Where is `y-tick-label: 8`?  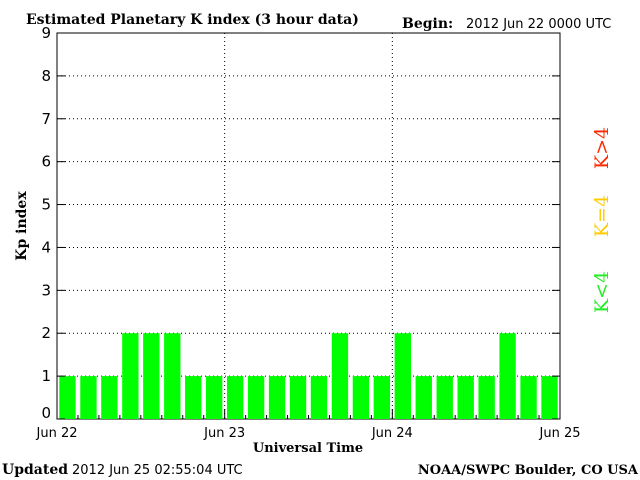
y-tick-label: 8 is located at coordinates (46, 76).